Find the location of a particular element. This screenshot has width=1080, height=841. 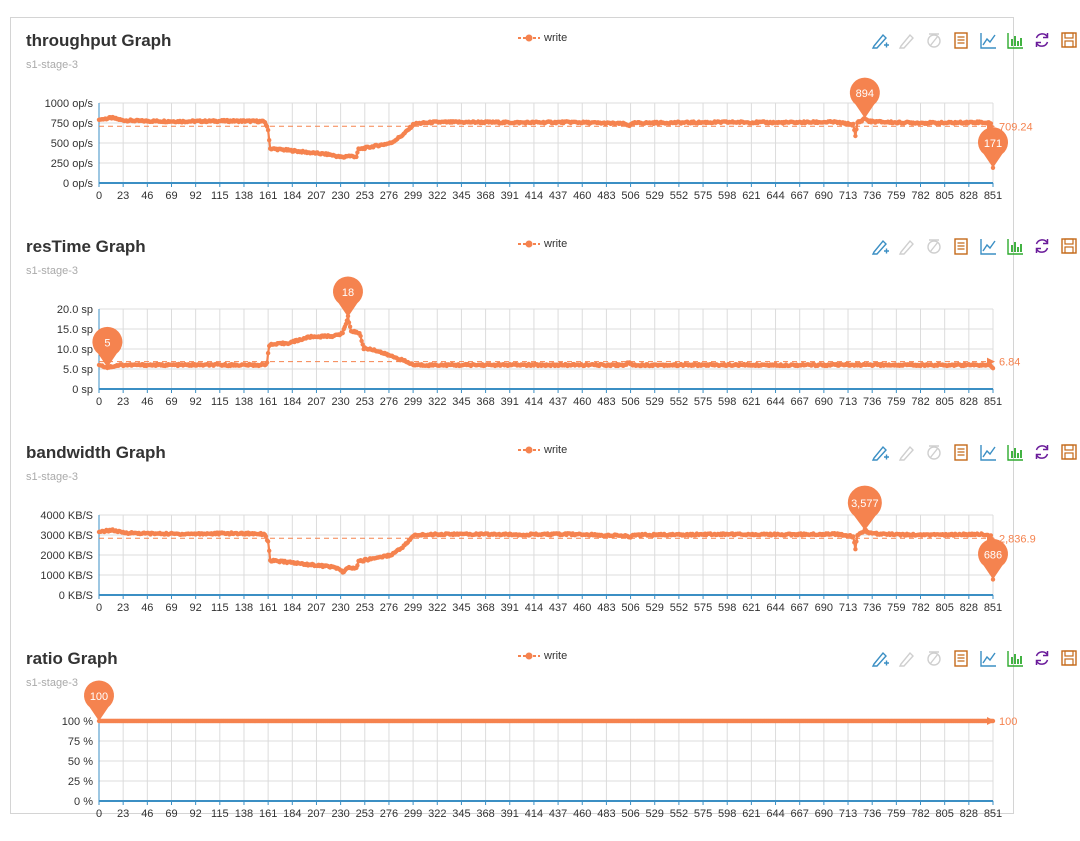

max-pin: 18 is located at coordinates (347, 296).